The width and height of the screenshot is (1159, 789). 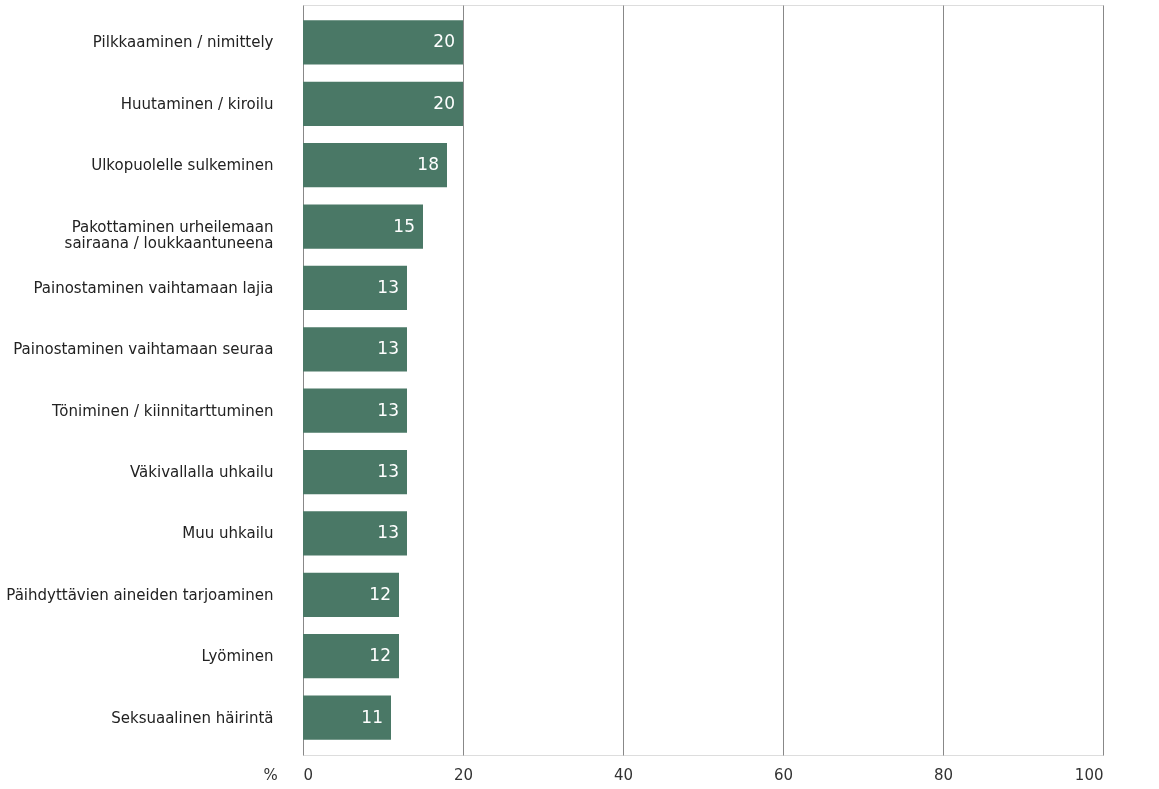 What do you see at coordinates (192, 717) in the screenshot?
I see `y-tick-label: Seksuaalinen häirintä` at bounding box center [192, 717].